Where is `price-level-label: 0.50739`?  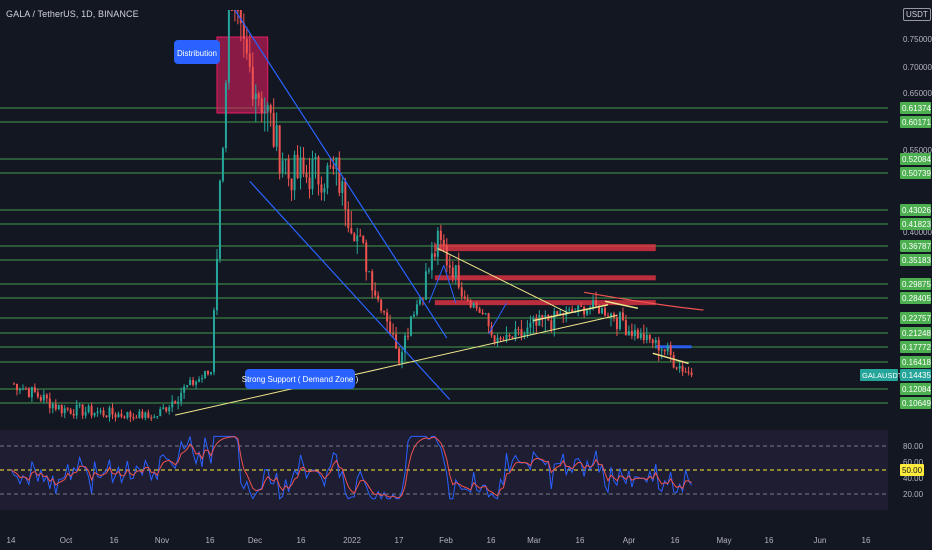 price-level-label: 0.50739 is located at coordinates (916, 173).